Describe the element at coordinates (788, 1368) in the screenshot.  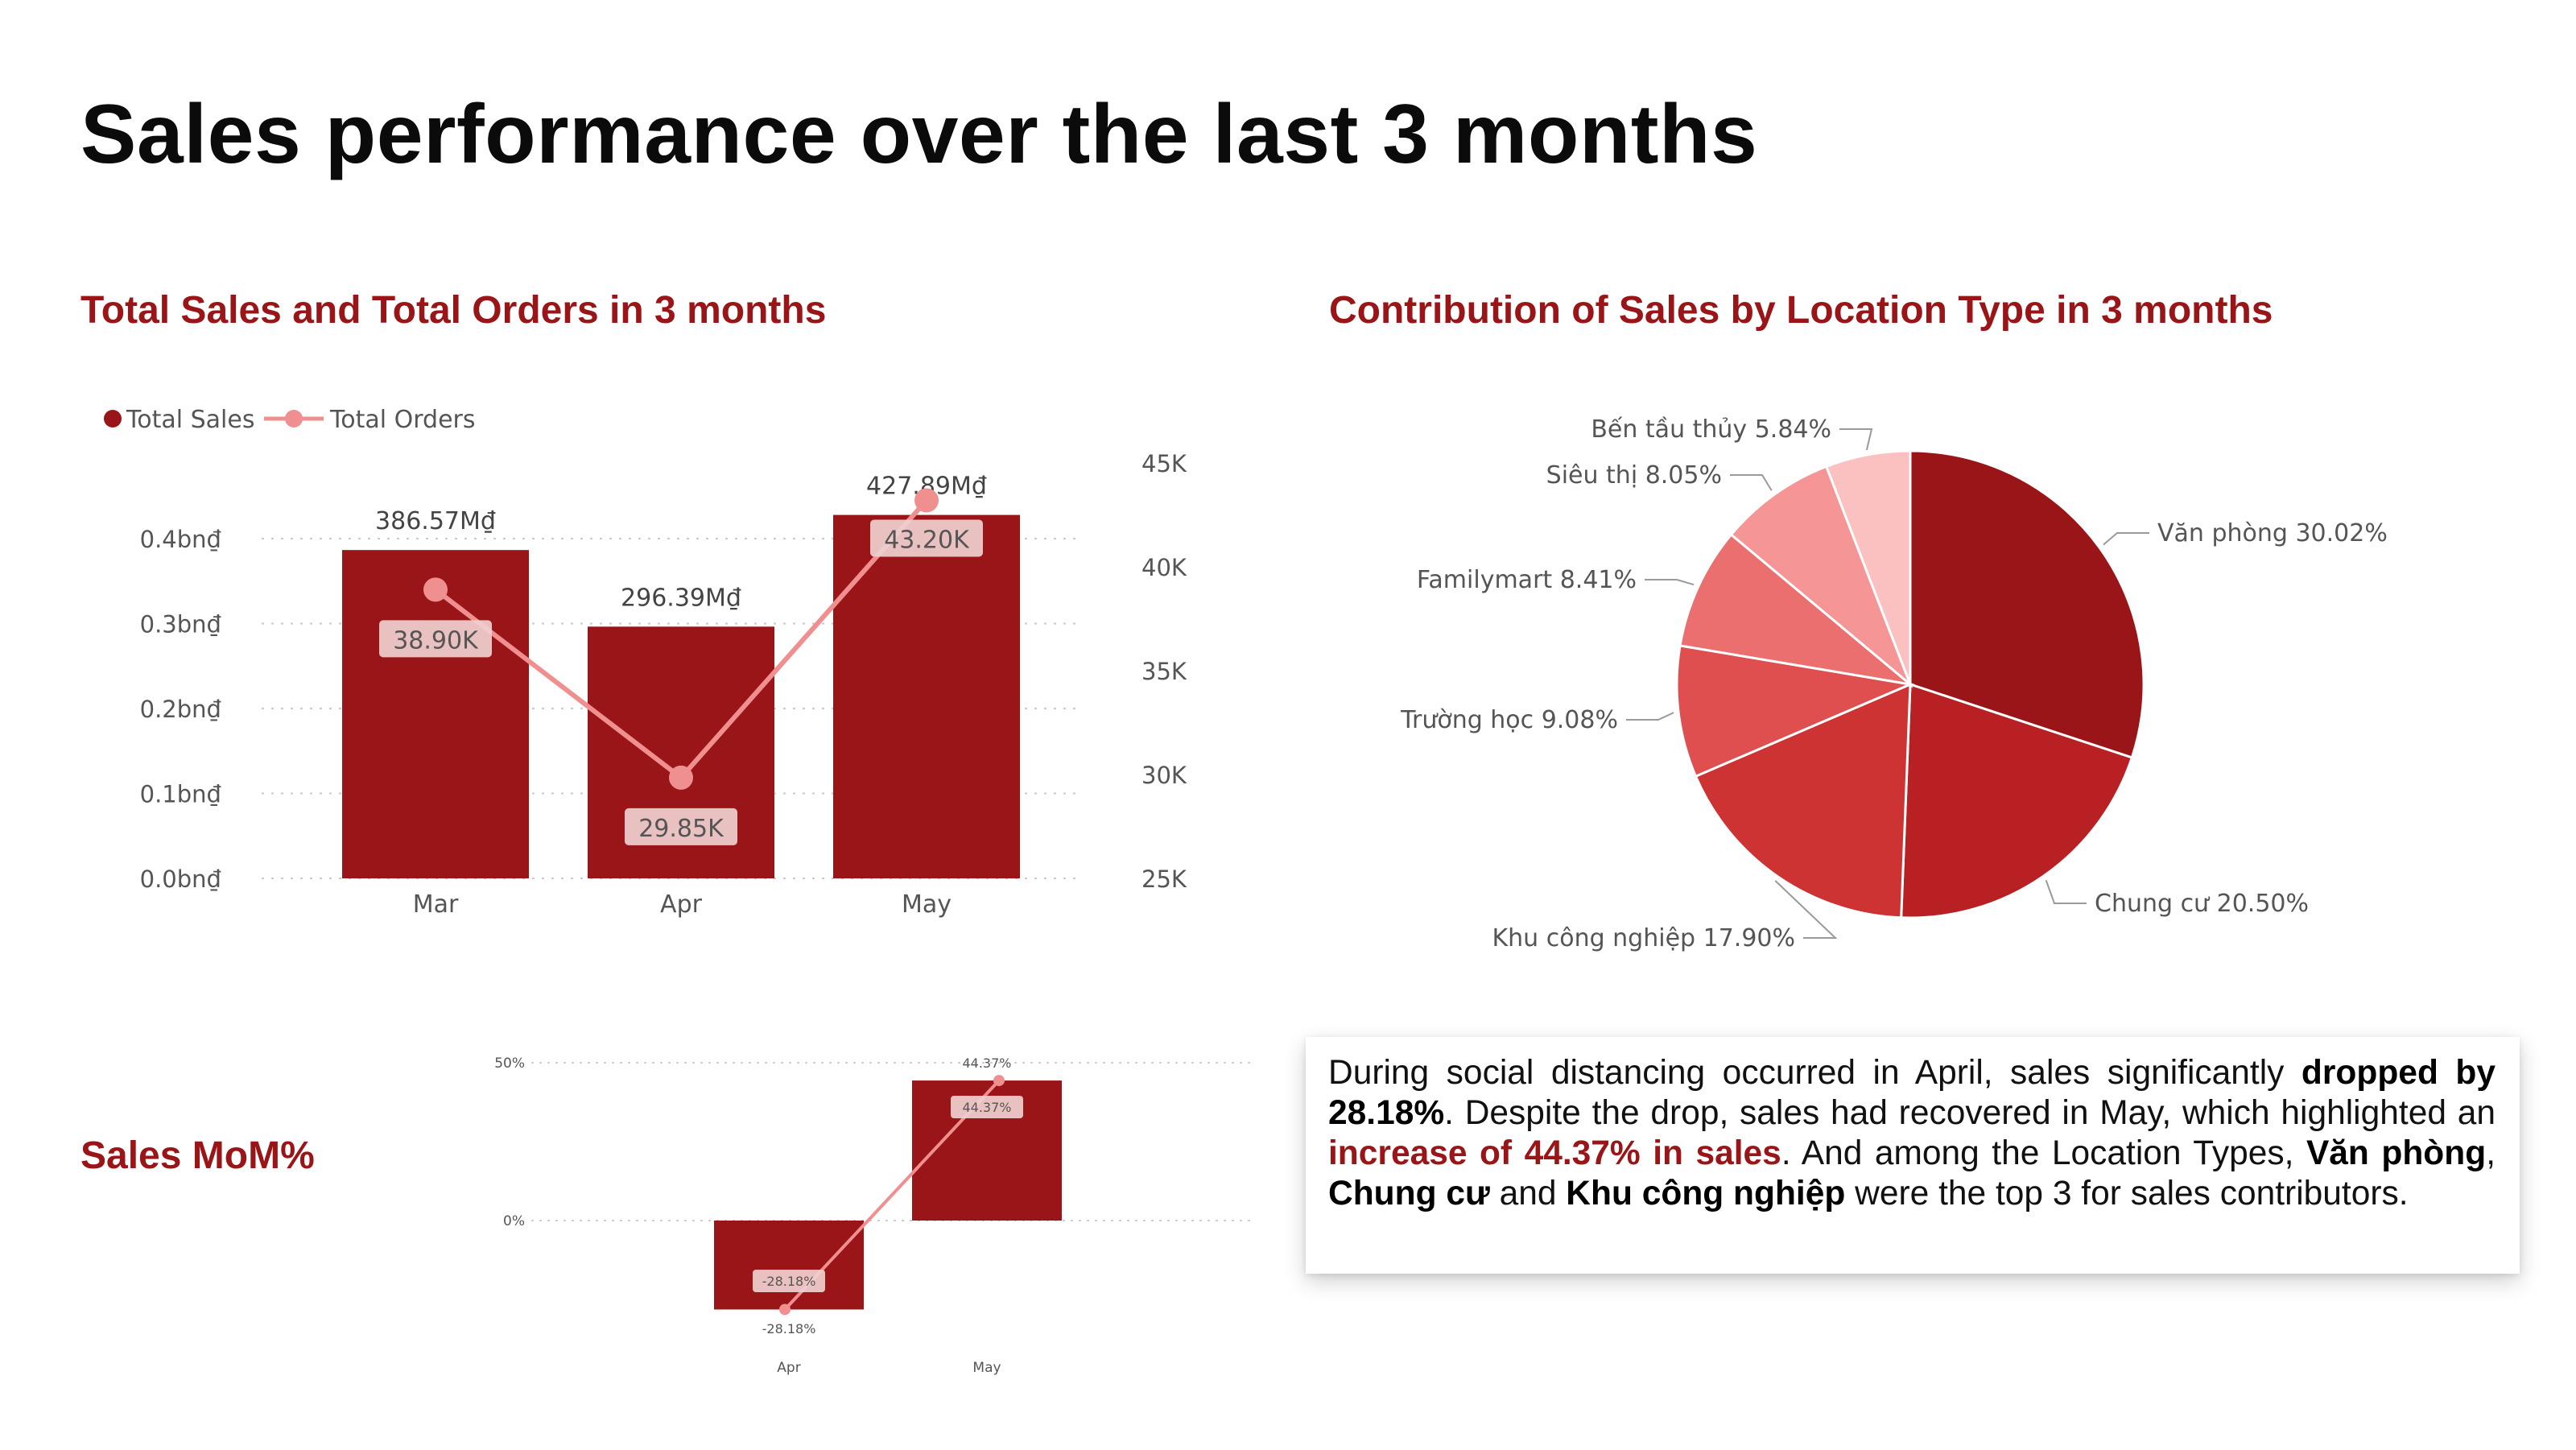
I see `mom-x-tick-label: Apr` at that location.